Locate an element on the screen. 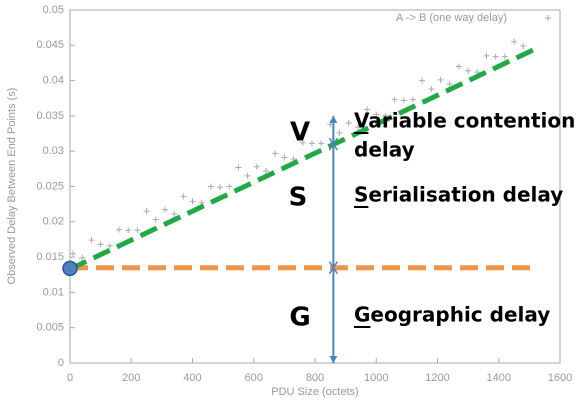  y-axis-label: Observed Delay Between End Points (s) is located at coordinates (12, 186).